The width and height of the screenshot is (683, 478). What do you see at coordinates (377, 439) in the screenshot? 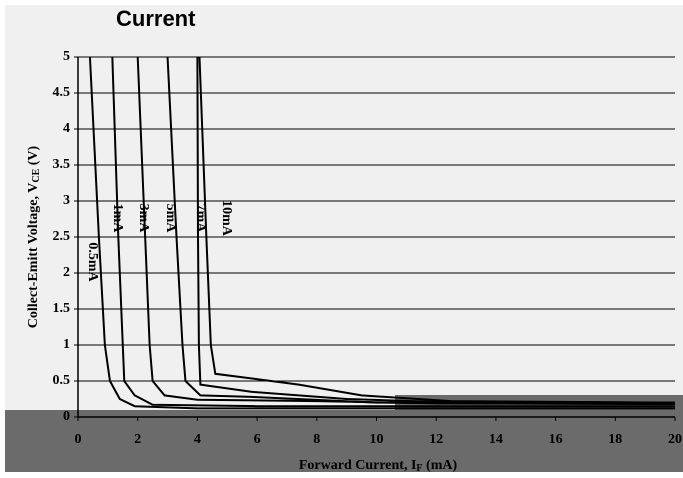
I see `x-tick-label: 10` at bounding box center [377, 439].